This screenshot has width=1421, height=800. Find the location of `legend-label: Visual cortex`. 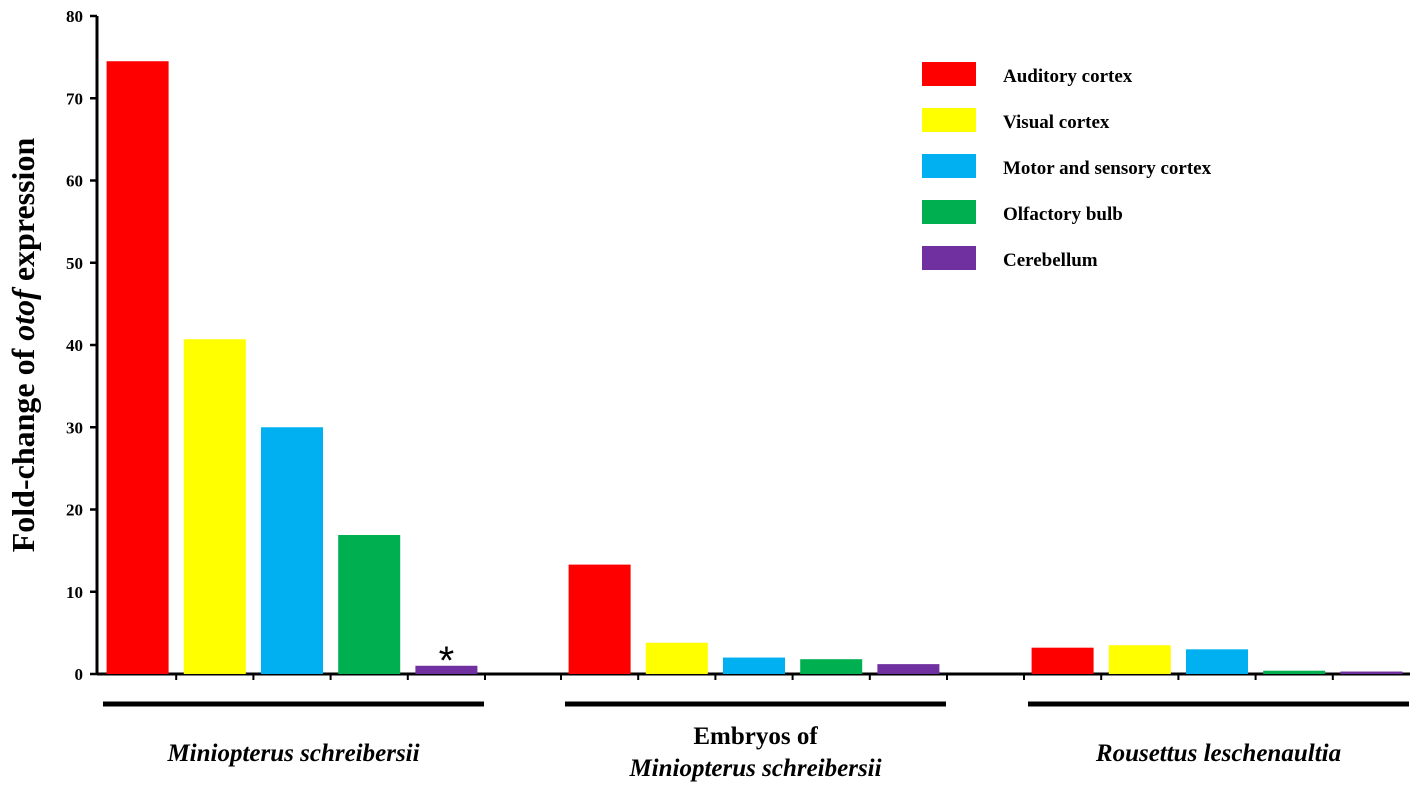

legend-label: Visual cortex is located at coordinates (1056, 122).